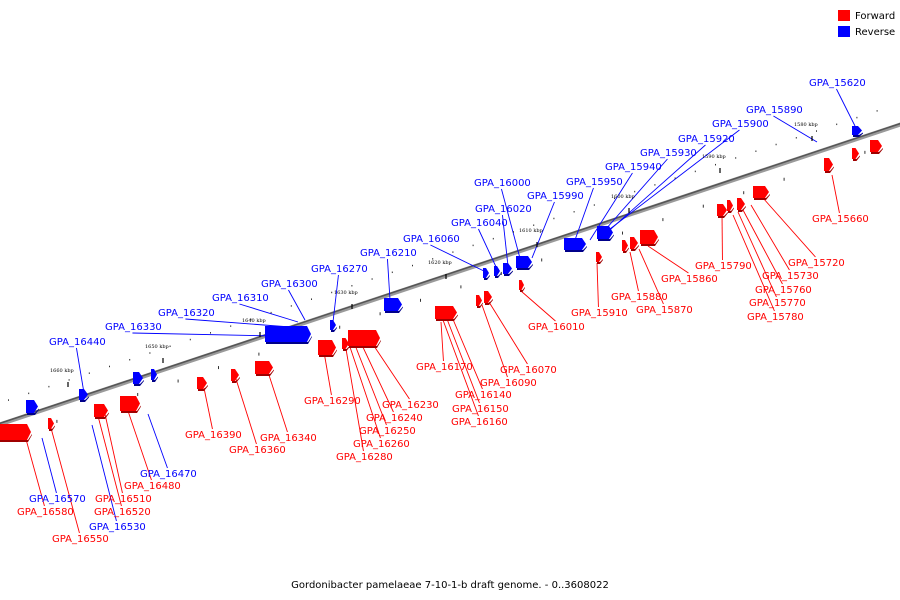 This screenshot has height=600, width=900. I want to click on gene-label: GPA_15900, so click(740, 124).